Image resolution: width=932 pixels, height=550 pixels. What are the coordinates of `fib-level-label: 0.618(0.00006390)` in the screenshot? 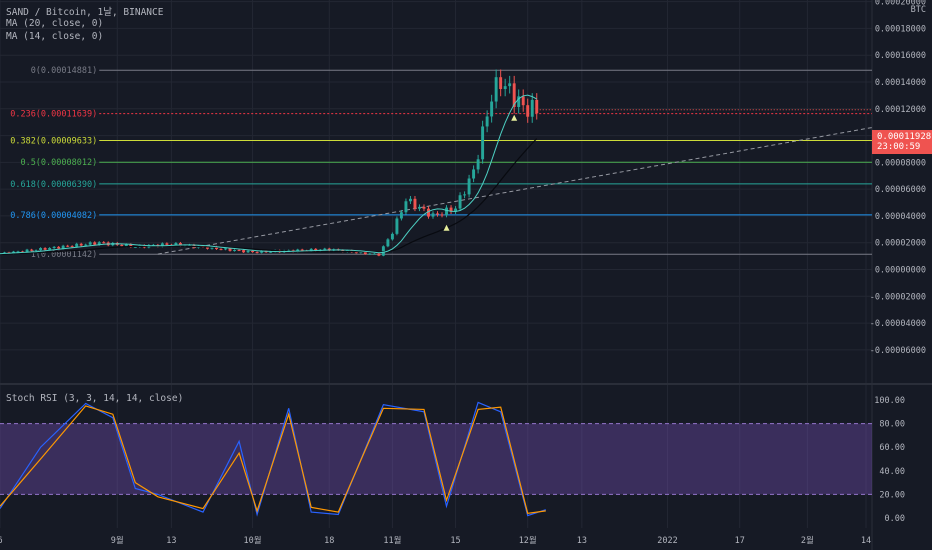 It's located at (53, 185).